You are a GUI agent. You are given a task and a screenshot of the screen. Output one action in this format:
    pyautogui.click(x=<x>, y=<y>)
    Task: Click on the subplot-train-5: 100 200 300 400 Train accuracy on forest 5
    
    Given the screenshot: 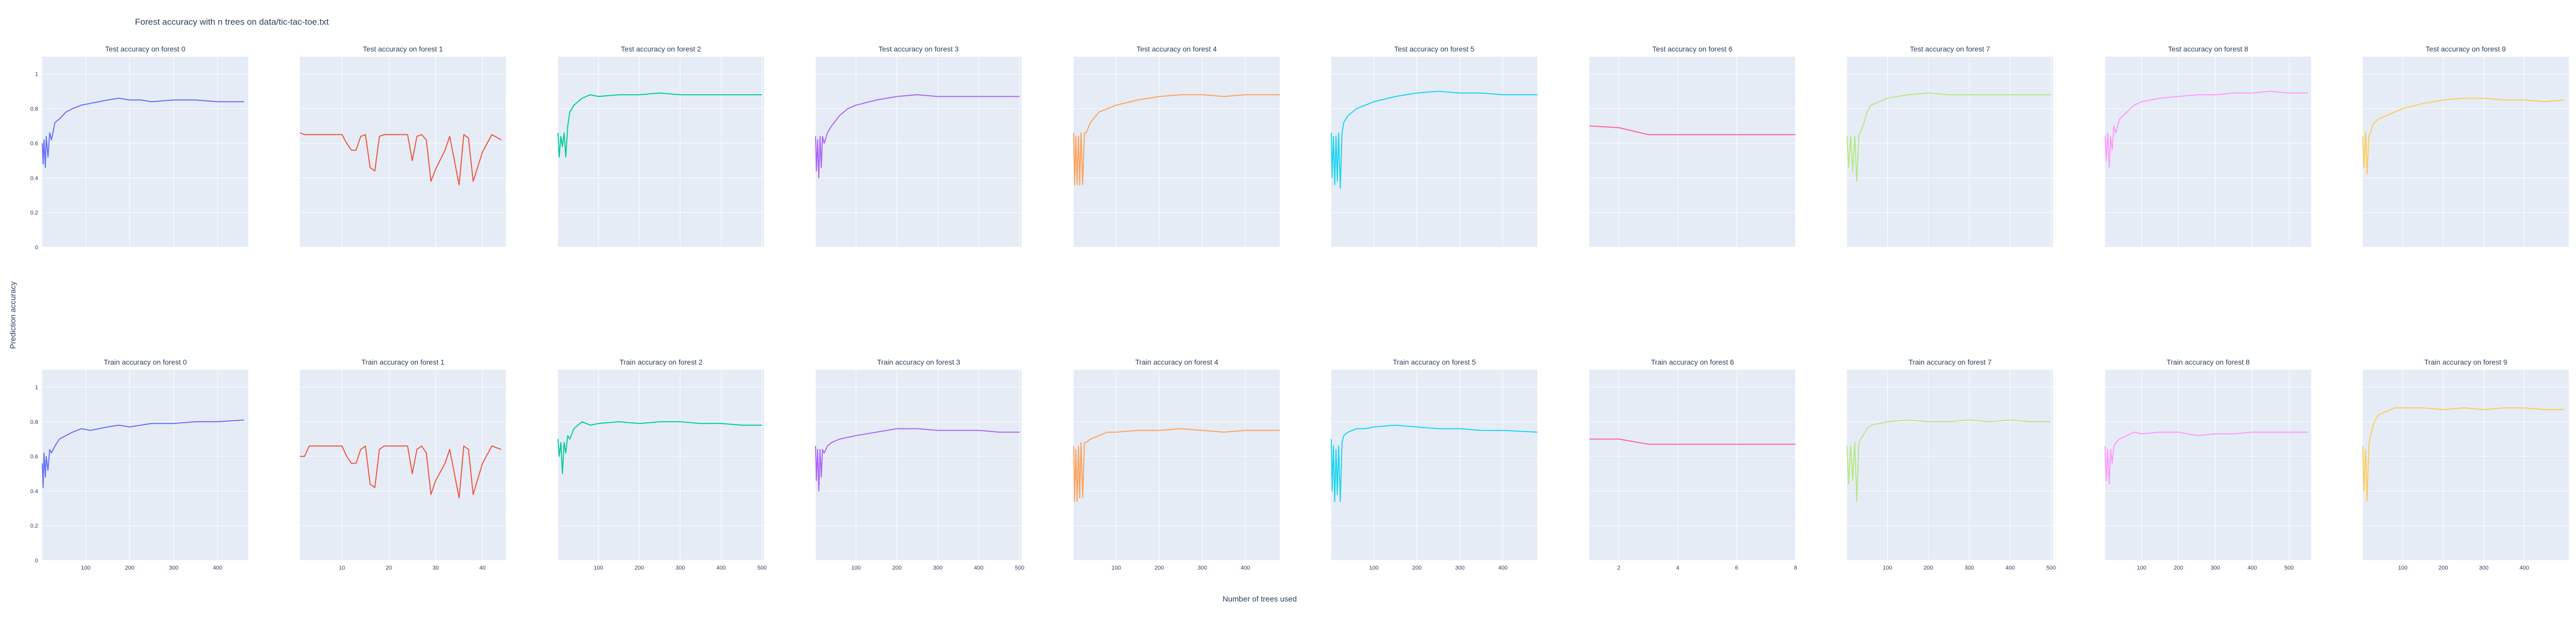 What is the action you would take?
    pyautogui.click(x=1434, y=464)
    